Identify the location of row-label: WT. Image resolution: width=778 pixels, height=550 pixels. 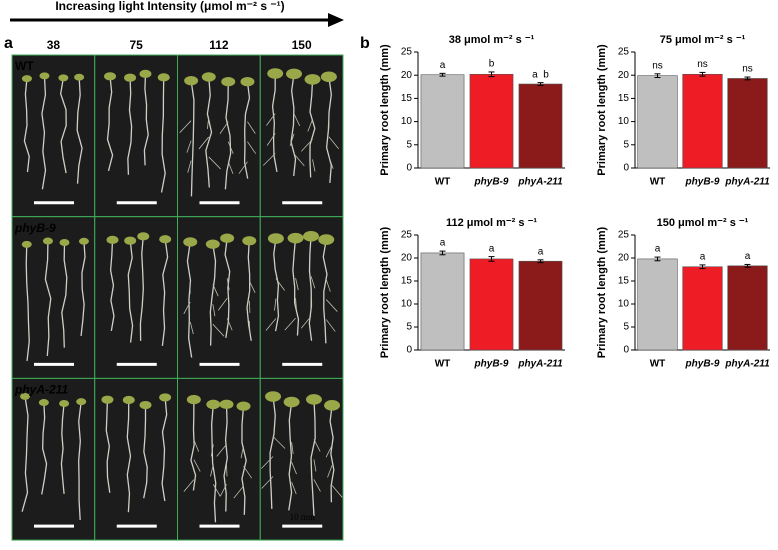
(24, 66).